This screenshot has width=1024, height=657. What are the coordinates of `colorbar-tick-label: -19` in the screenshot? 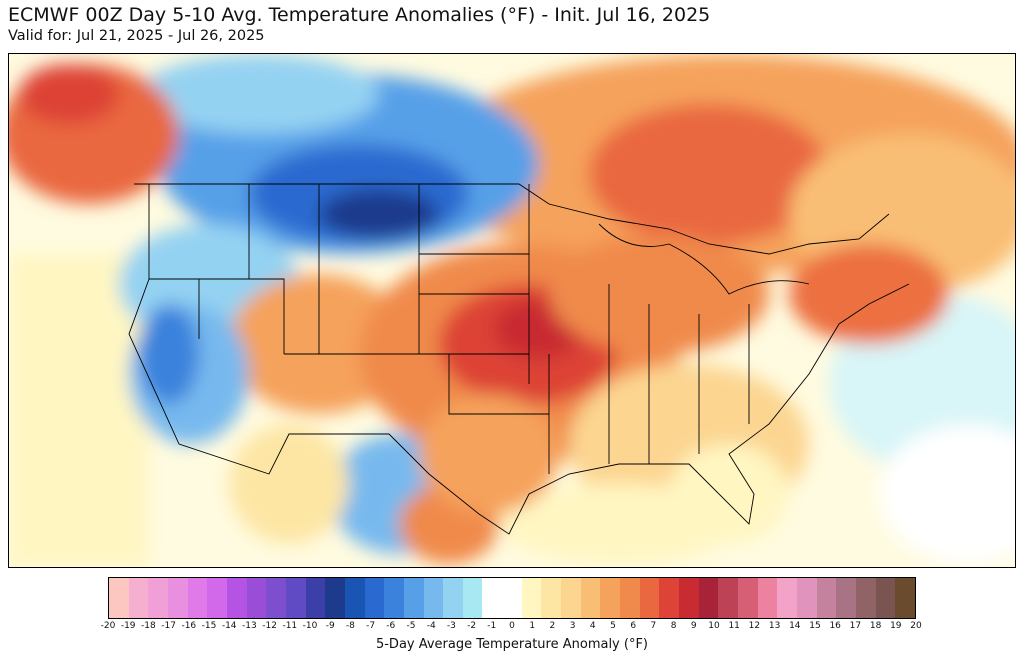 It's located at (128, 626).